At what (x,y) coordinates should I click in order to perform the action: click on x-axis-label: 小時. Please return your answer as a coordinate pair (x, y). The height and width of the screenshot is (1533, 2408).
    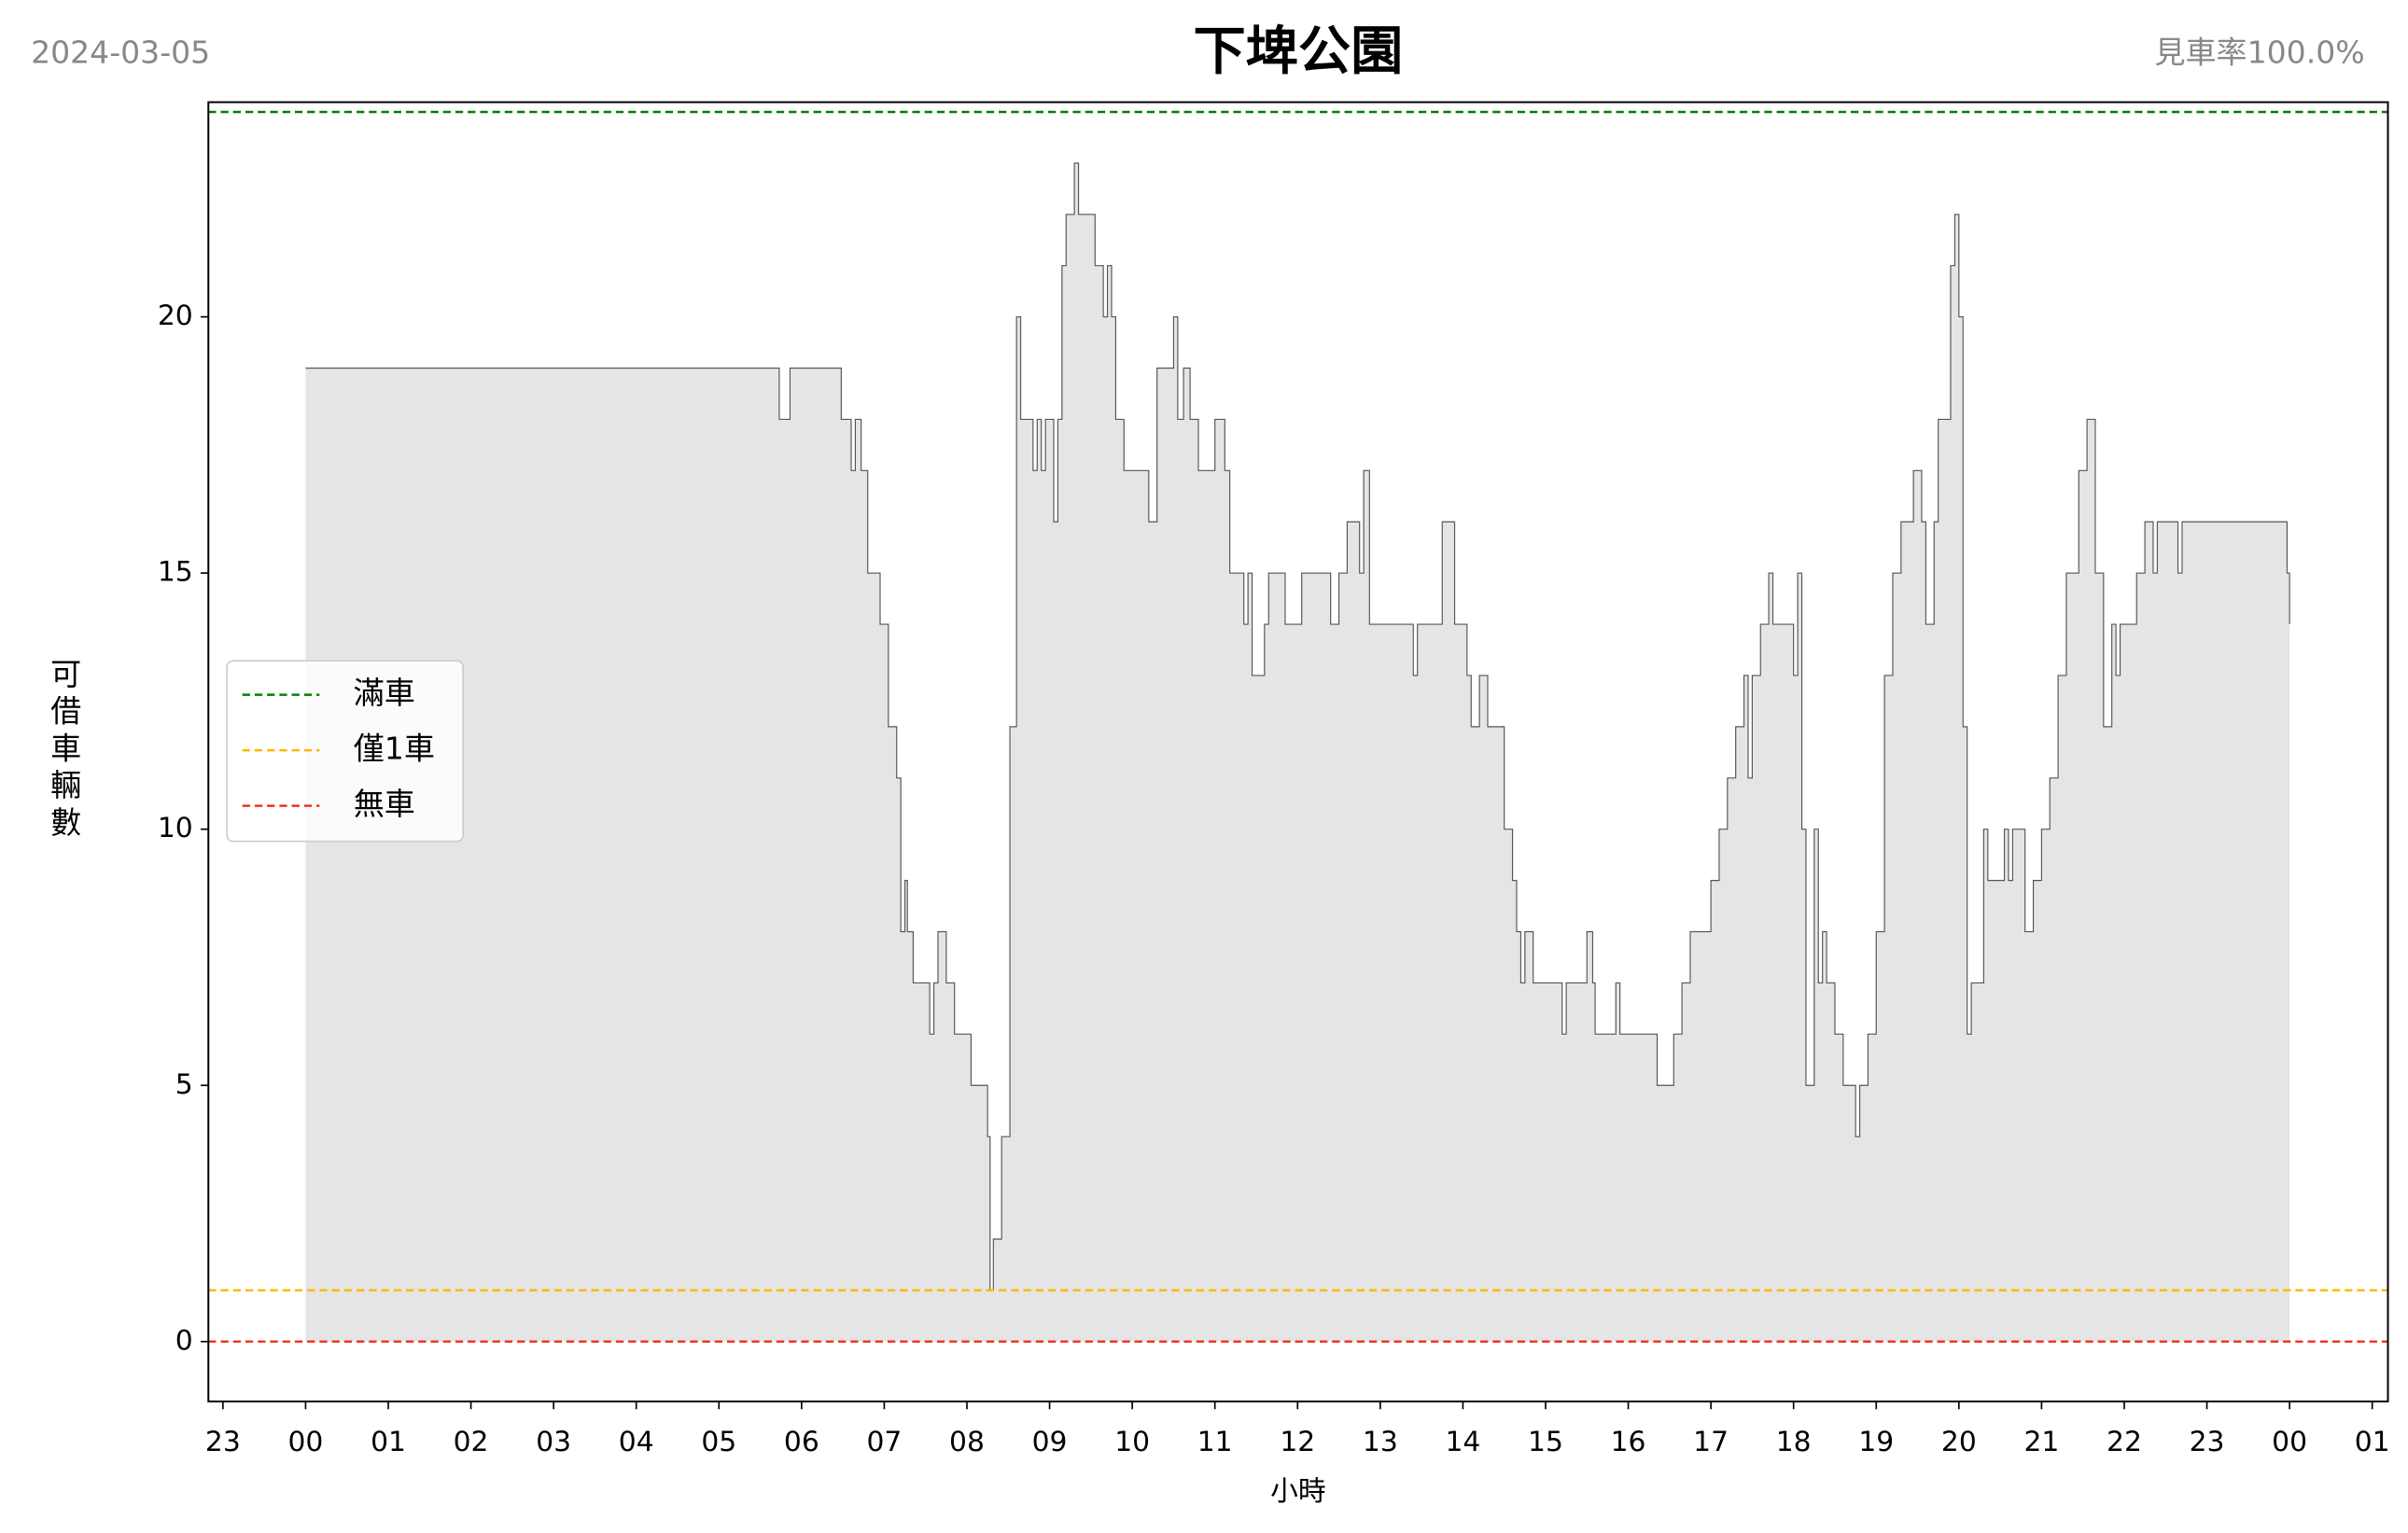
    Looking at the image, I should click on (1298, 1492).